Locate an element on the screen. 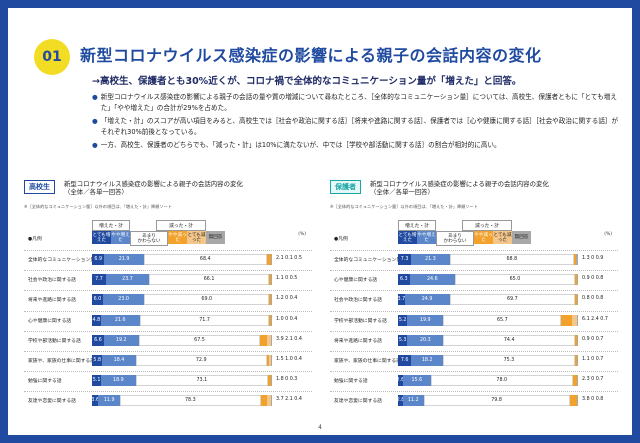  stacked-bar: 6.6 19.2 67.5 is located at coordinates (182, 340).